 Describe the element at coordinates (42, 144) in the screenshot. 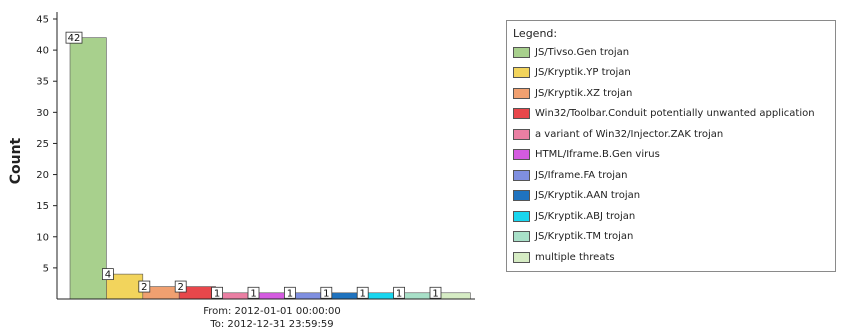

I see `y-tick-label: 25` at that location.